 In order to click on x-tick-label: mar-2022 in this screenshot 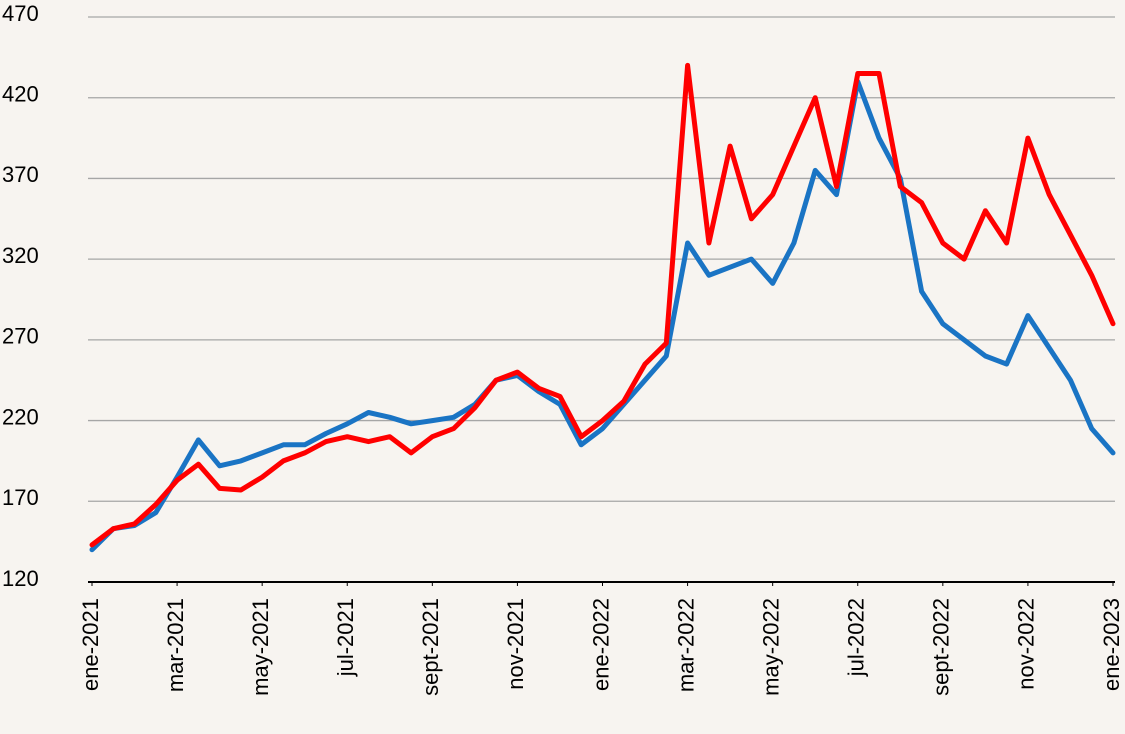, I will do `click(685, 645)`.